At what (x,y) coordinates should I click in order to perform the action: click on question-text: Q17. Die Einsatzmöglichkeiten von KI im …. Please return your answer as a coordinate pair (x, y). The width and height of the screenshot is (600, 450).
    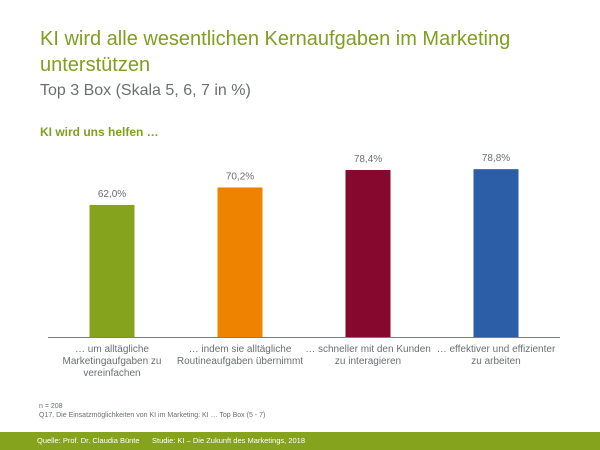
    Looking at the image, I should click on (152, 415).